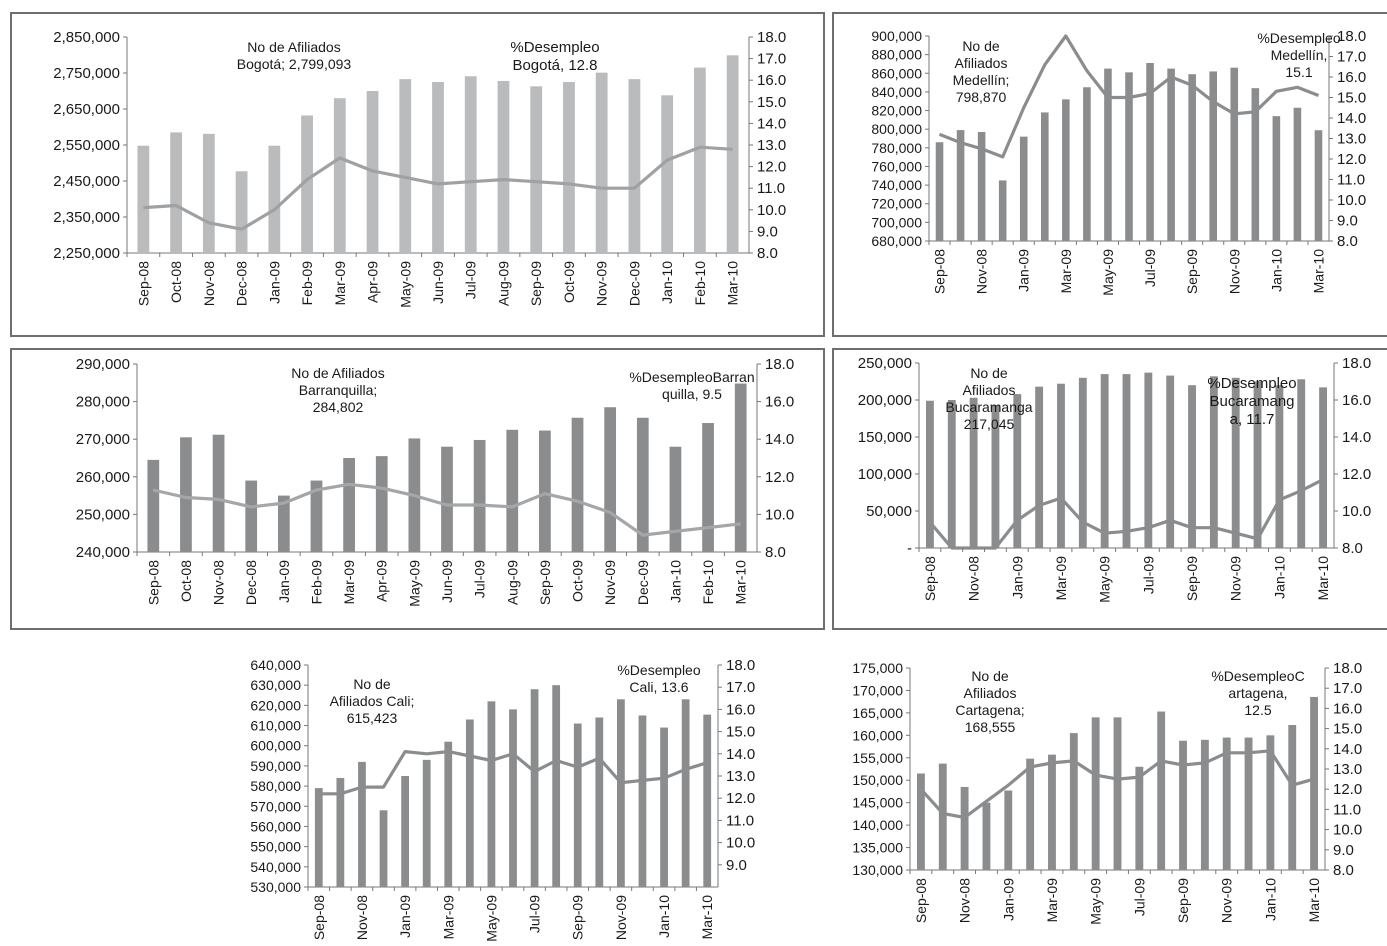  What do you see at coordinates (103, 402) in the screenshot?
I see `y-tick-label: 280,000` at bounding box center [103, 402].